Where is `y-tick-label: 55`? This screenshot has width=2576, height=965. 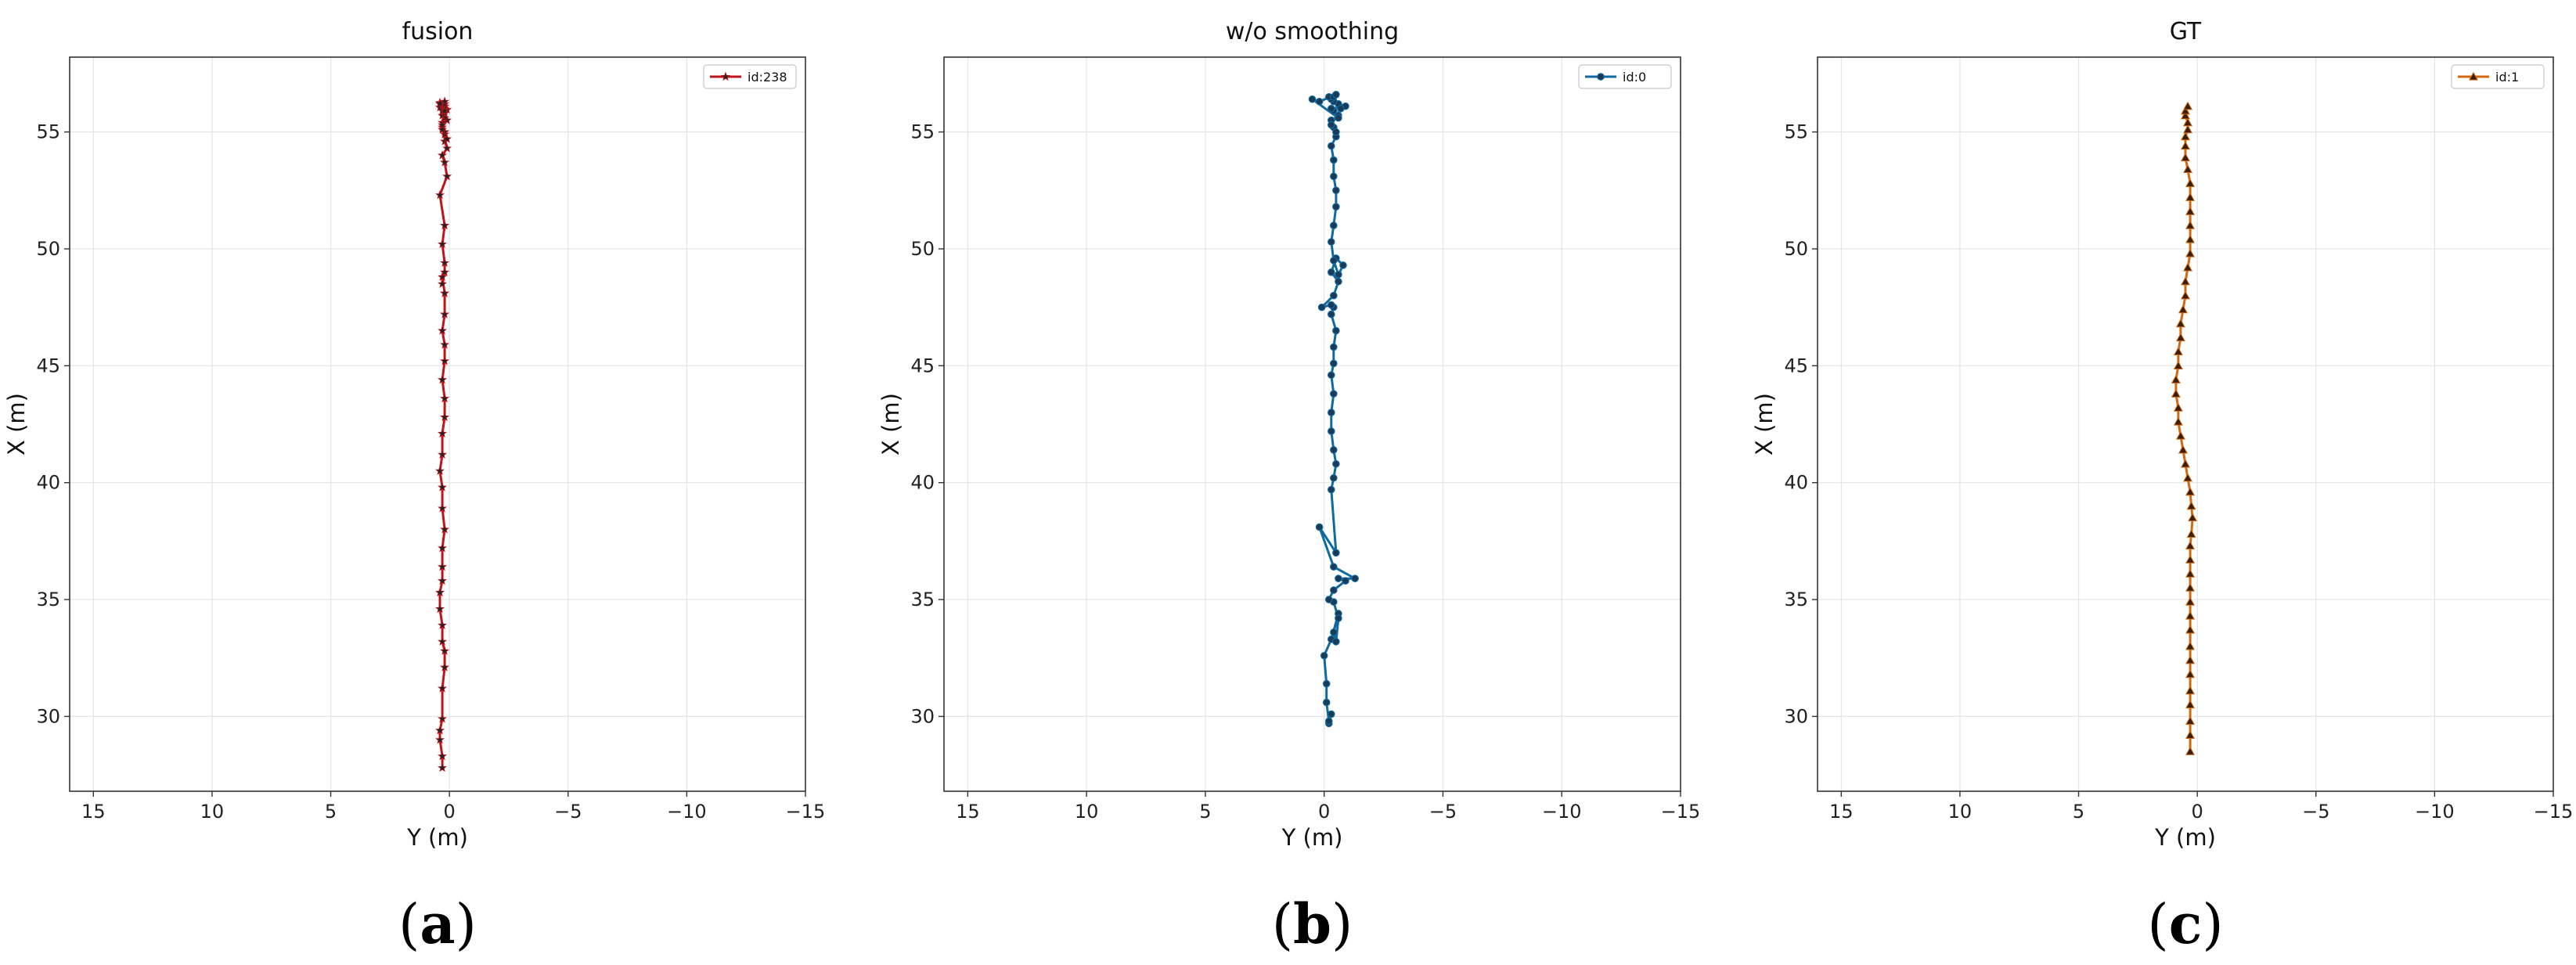 y-tick-label: 55 is located at coordinates (1796, 132).